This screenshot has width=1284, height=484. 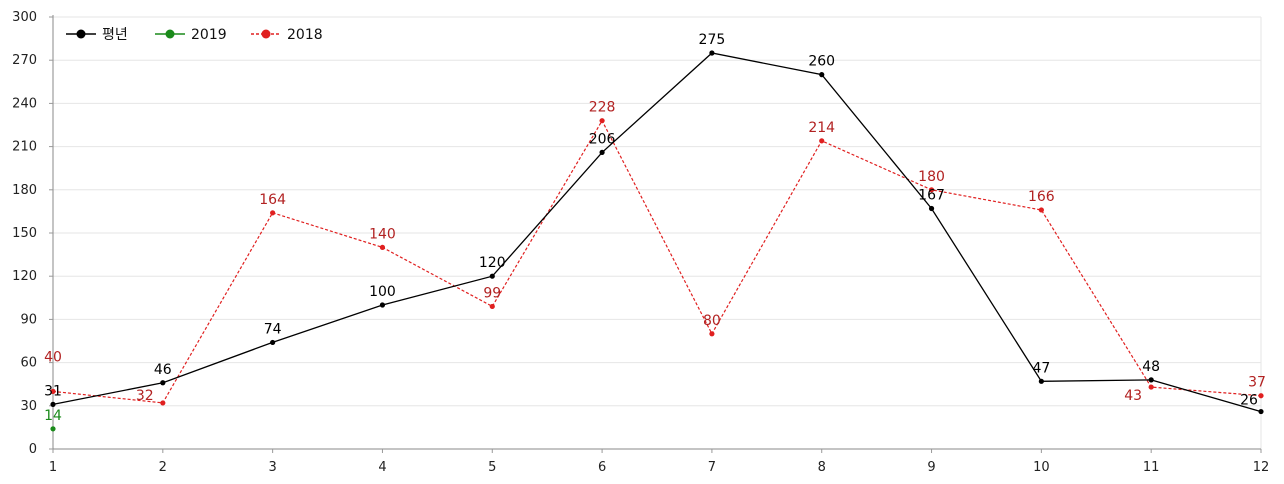 I want to click on legend-label-2: 2018, so click(x=305, y=35).